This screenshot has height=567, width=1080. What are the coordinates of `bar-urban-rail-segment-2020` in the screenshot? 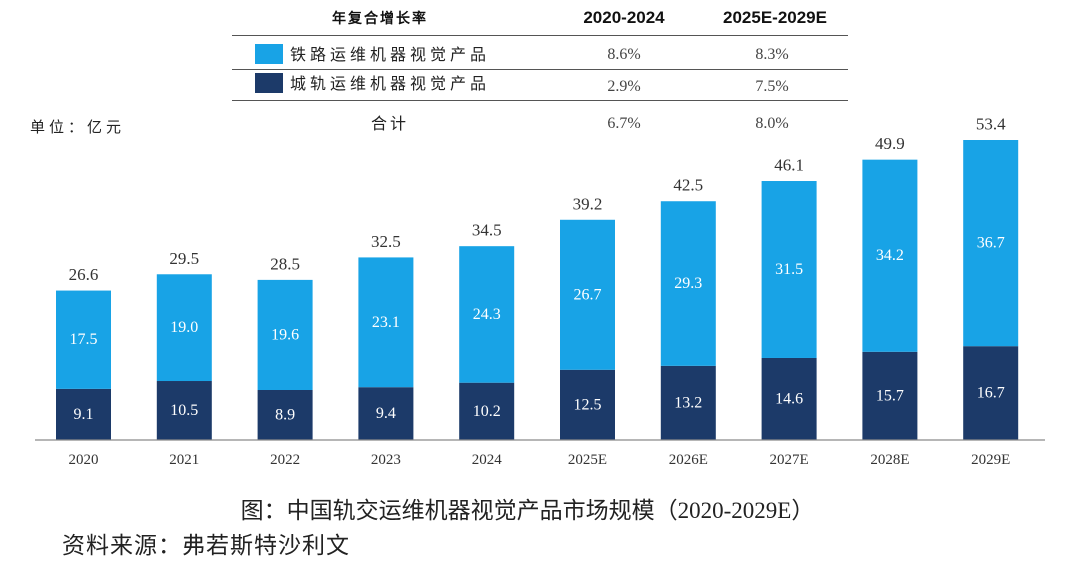 It's located at (83, 414).